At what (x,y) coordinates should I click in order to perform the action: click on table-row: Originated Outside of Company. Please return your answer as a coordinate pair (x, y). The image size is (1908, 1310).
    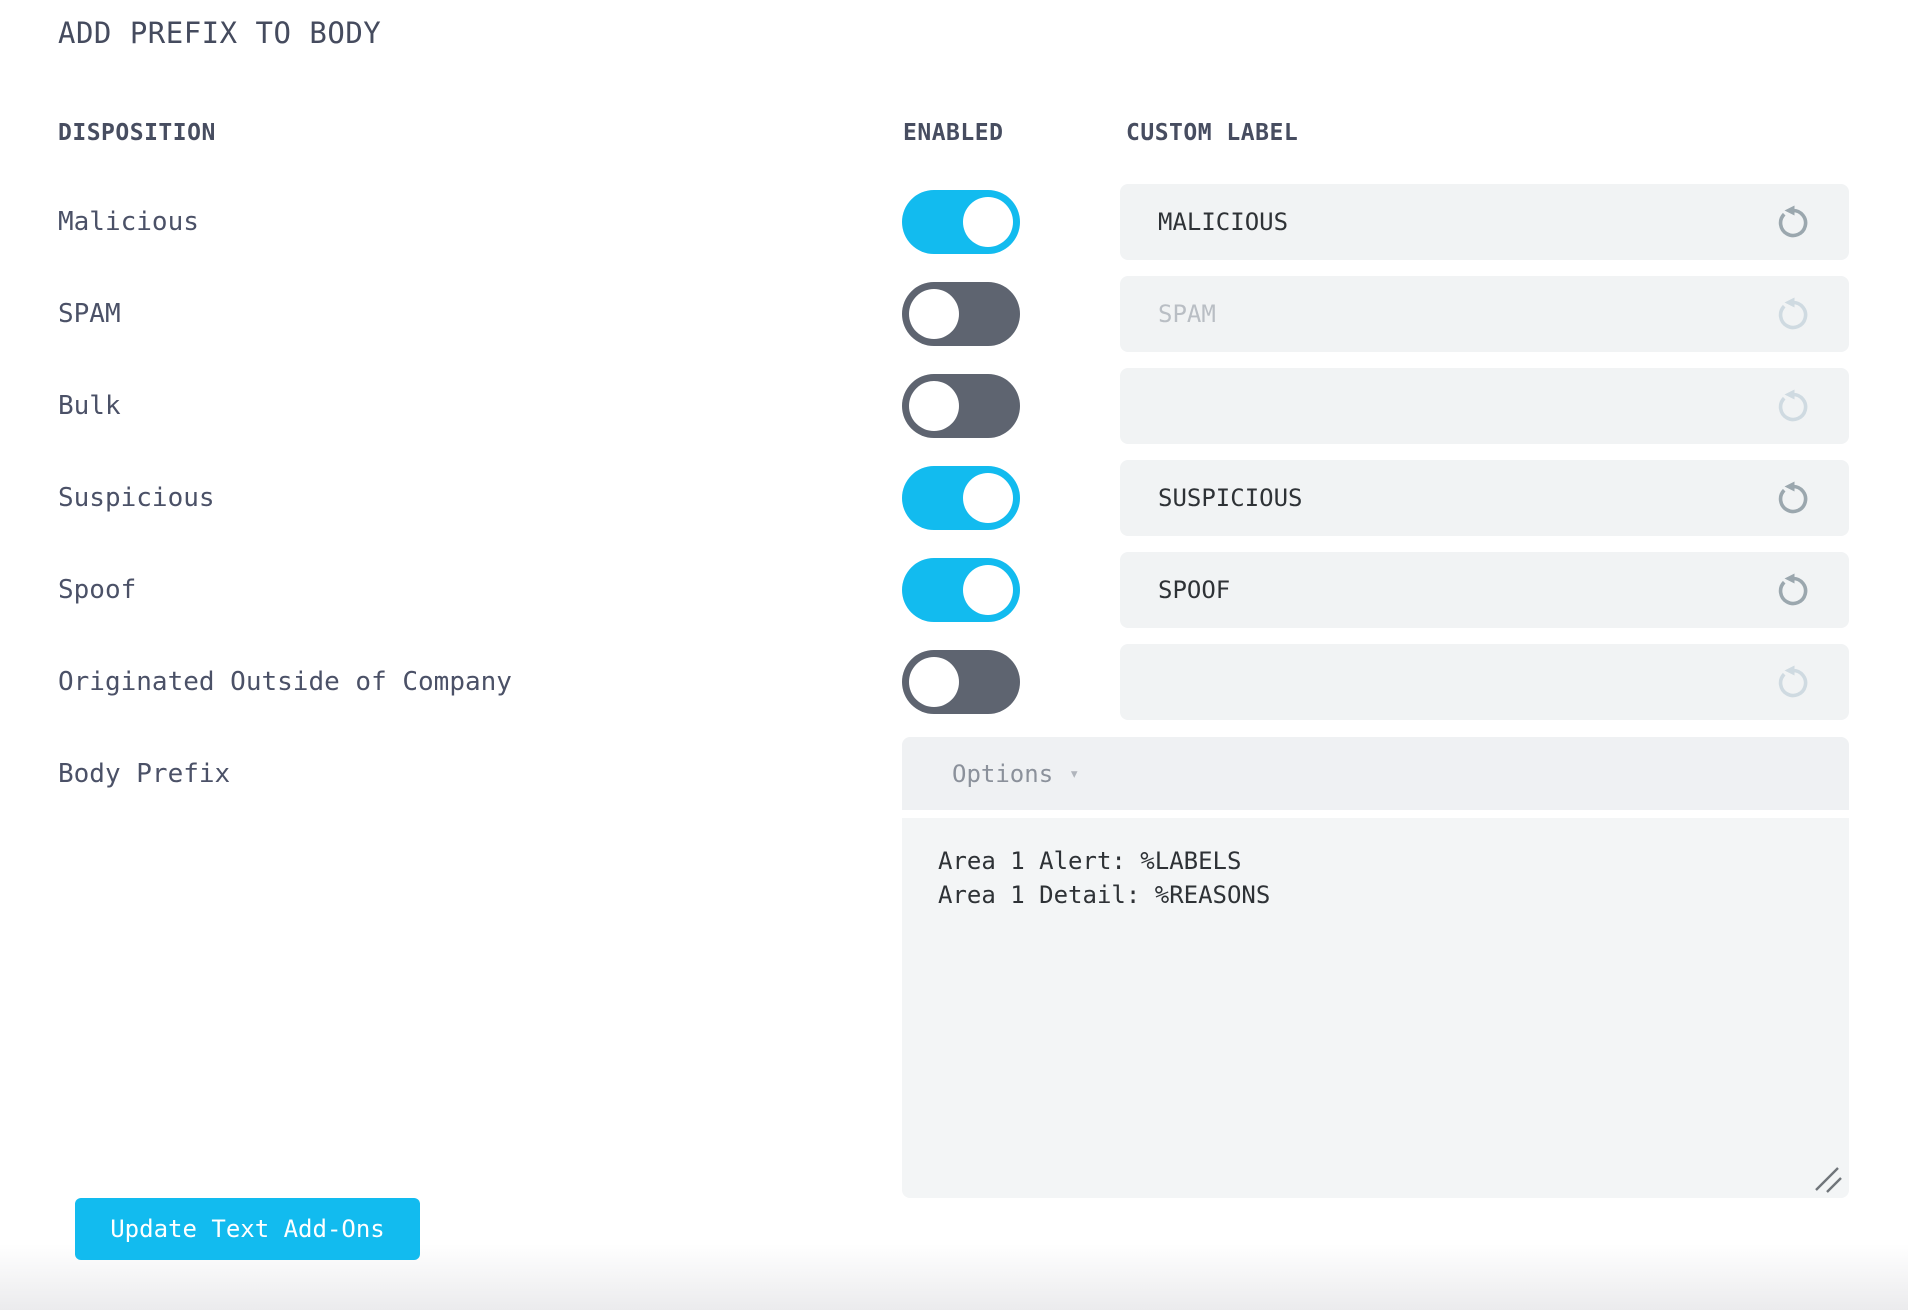
    Looking at the image, I should click on (954, 682).